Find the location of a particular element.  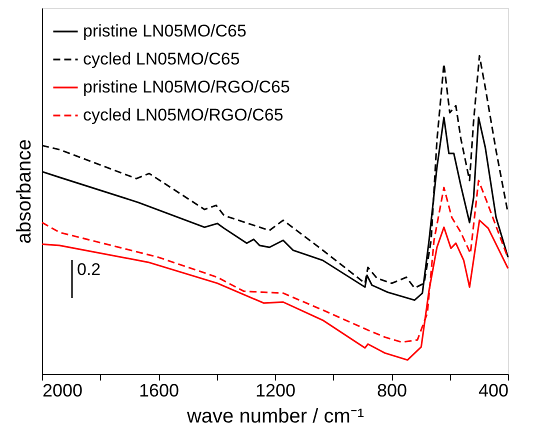

legend-label: pristine LN05MO/C65 is located at coordinates (164, 31).